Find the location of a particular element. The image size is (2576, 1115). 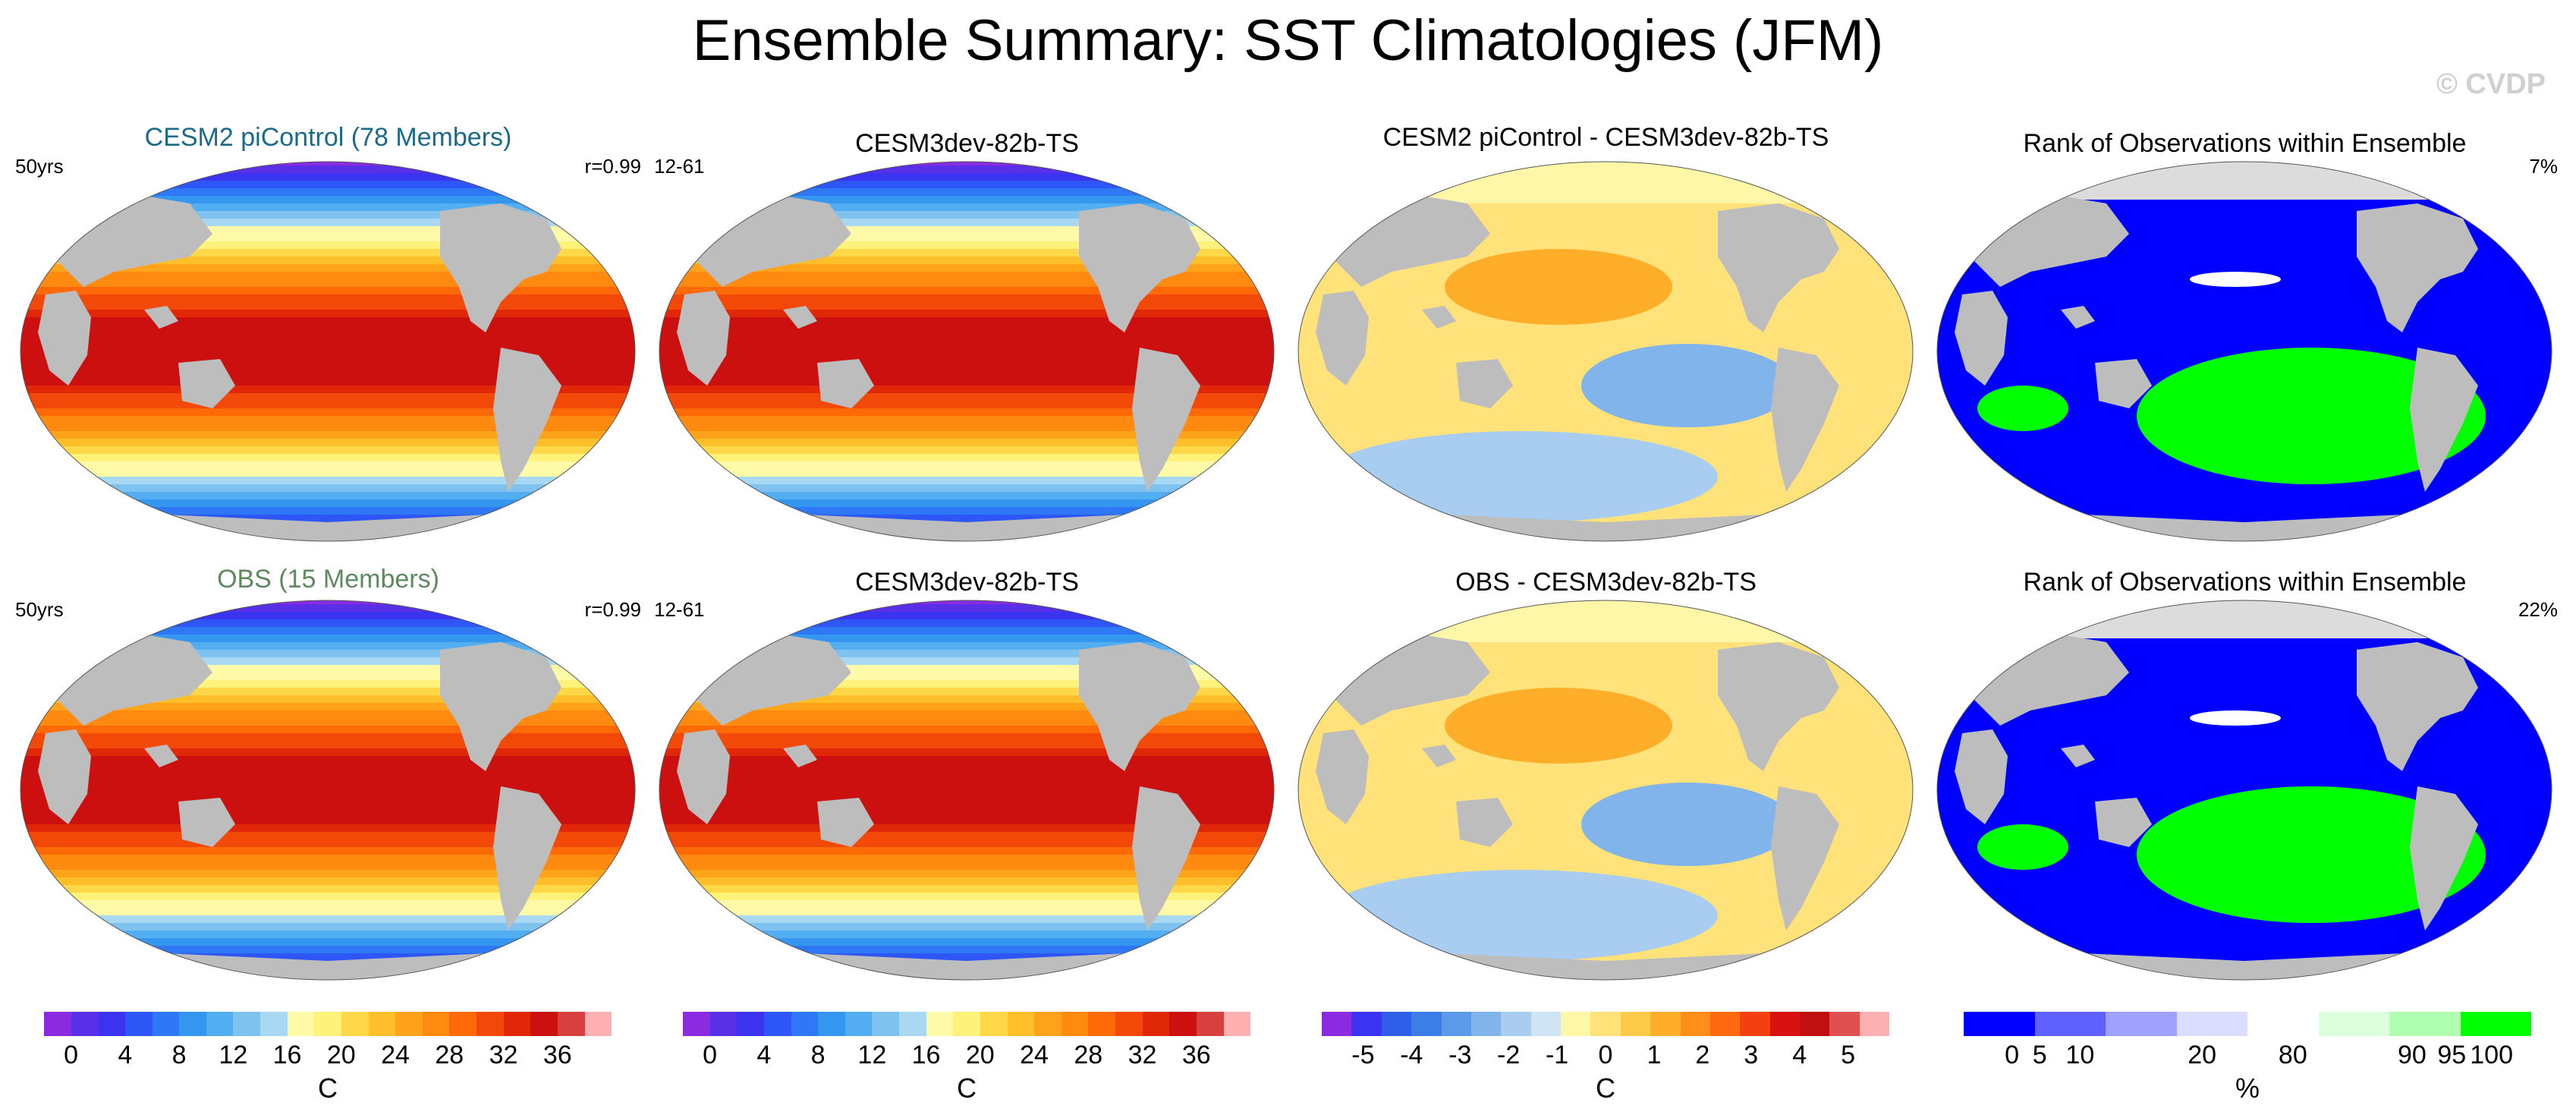

diff-map is located at coordinates (1605, 351).